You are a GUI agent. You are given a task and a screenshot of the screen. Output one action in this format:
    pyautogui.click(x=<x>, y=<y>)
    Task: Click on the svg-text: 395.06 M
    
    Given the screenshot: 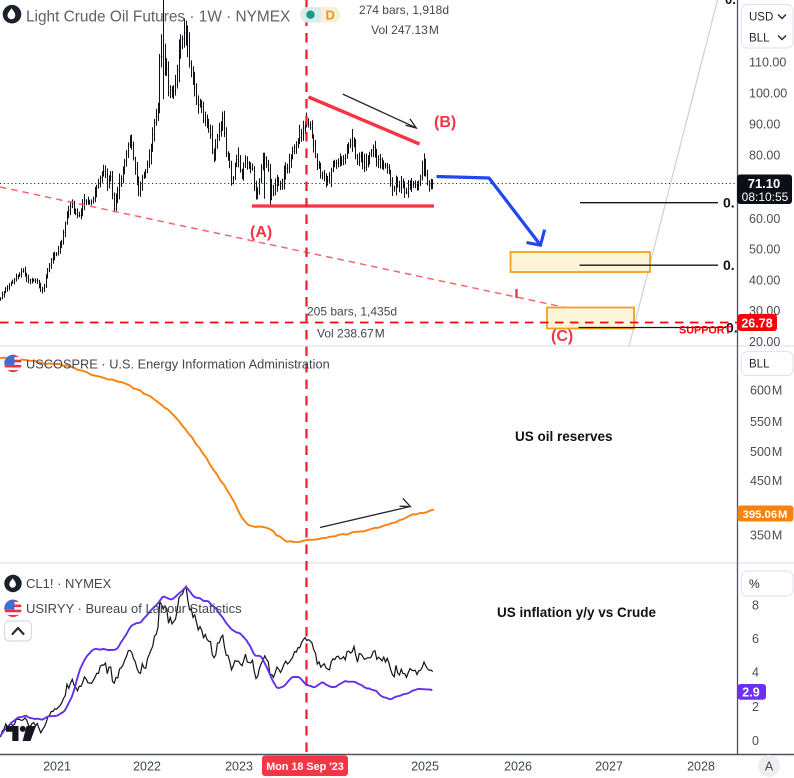 What is the action you would take?
    pyautogui.click(x=765, y=515)
    